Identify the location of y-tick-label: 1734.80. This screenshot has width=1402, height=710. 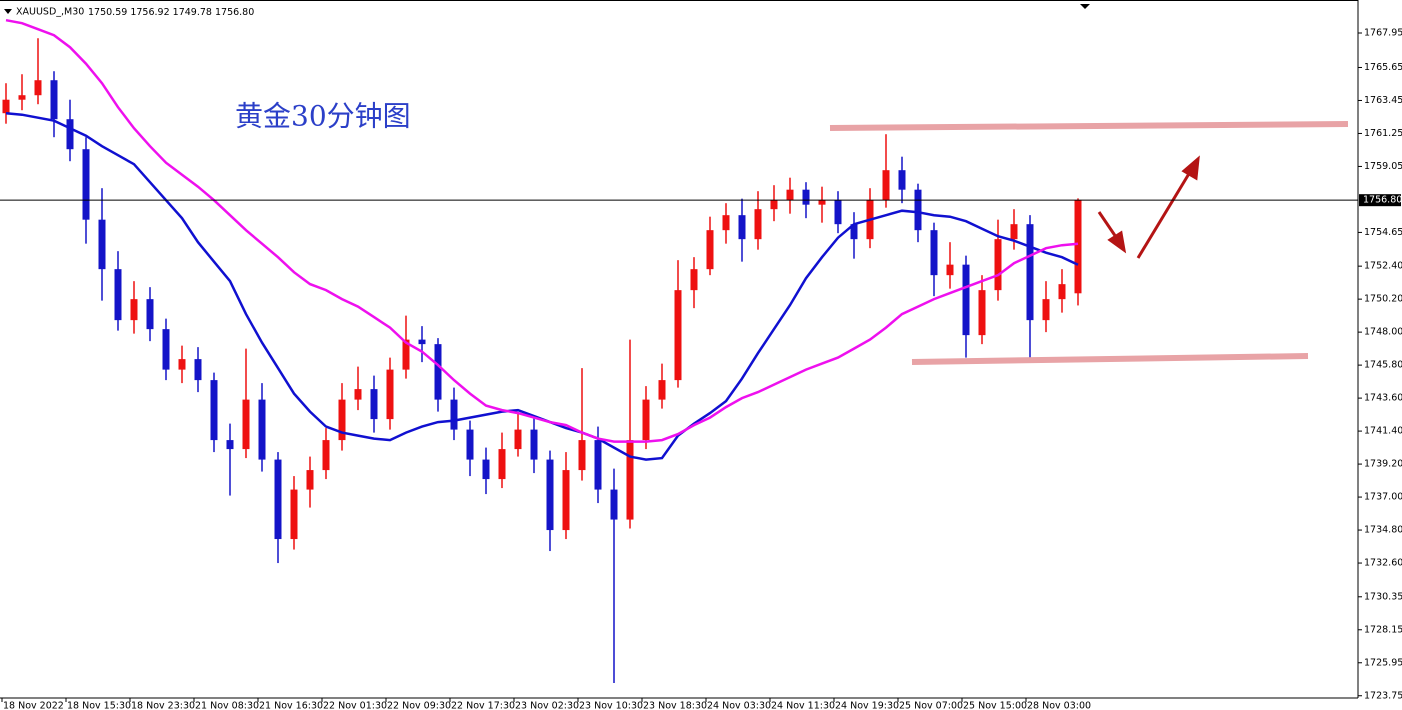
(1383, 530).